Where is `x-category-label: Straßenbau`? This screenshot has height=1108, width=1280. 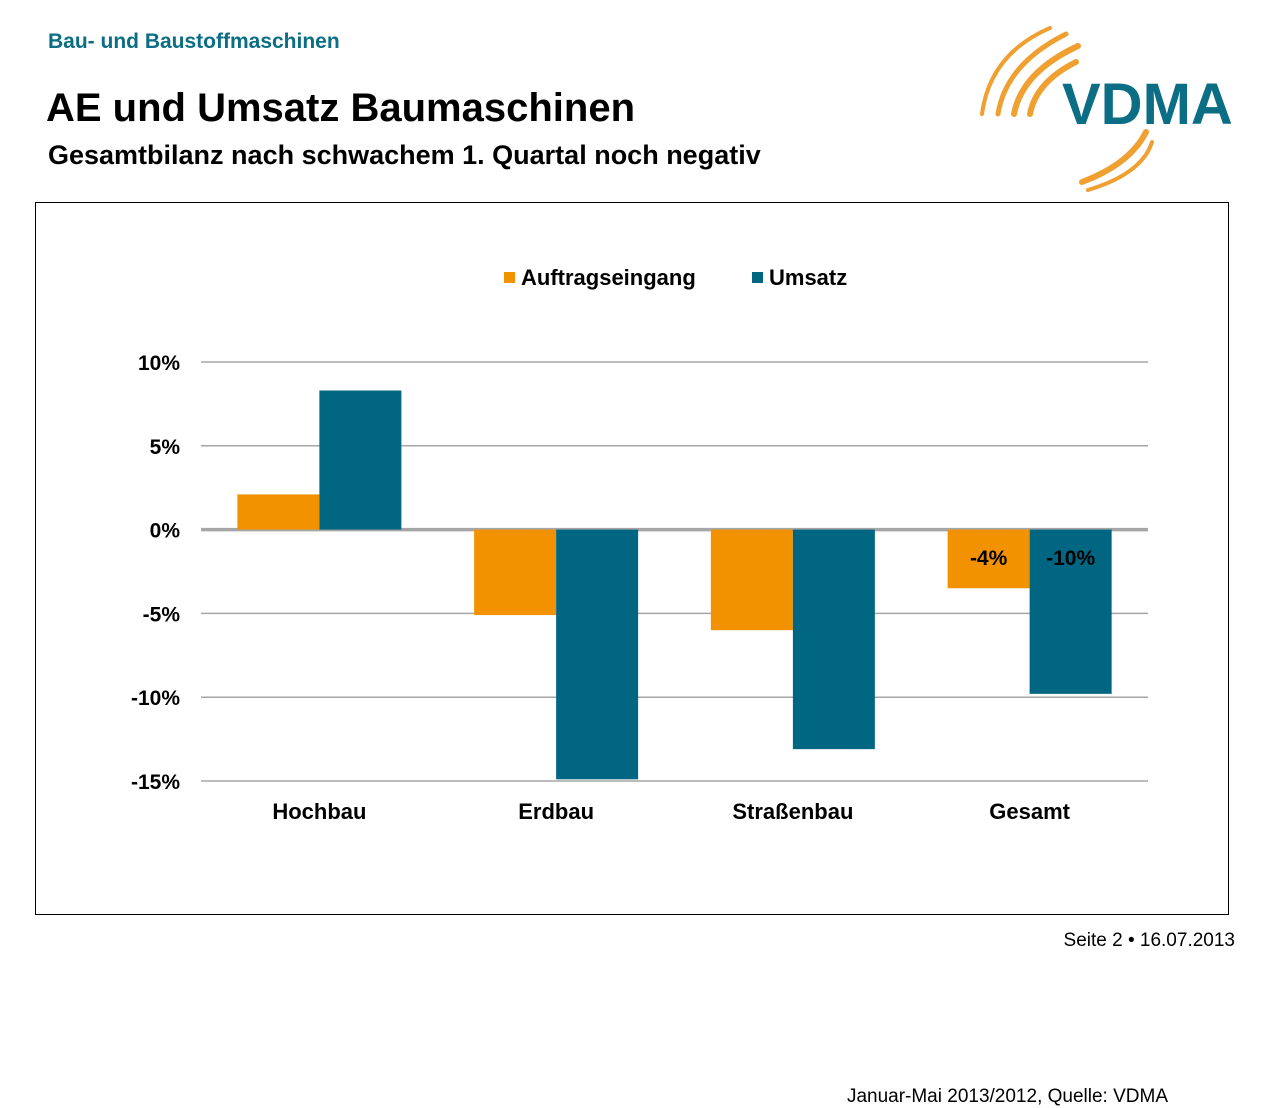
x-category-label: Straßenbau is located at coordinates (792, 811).